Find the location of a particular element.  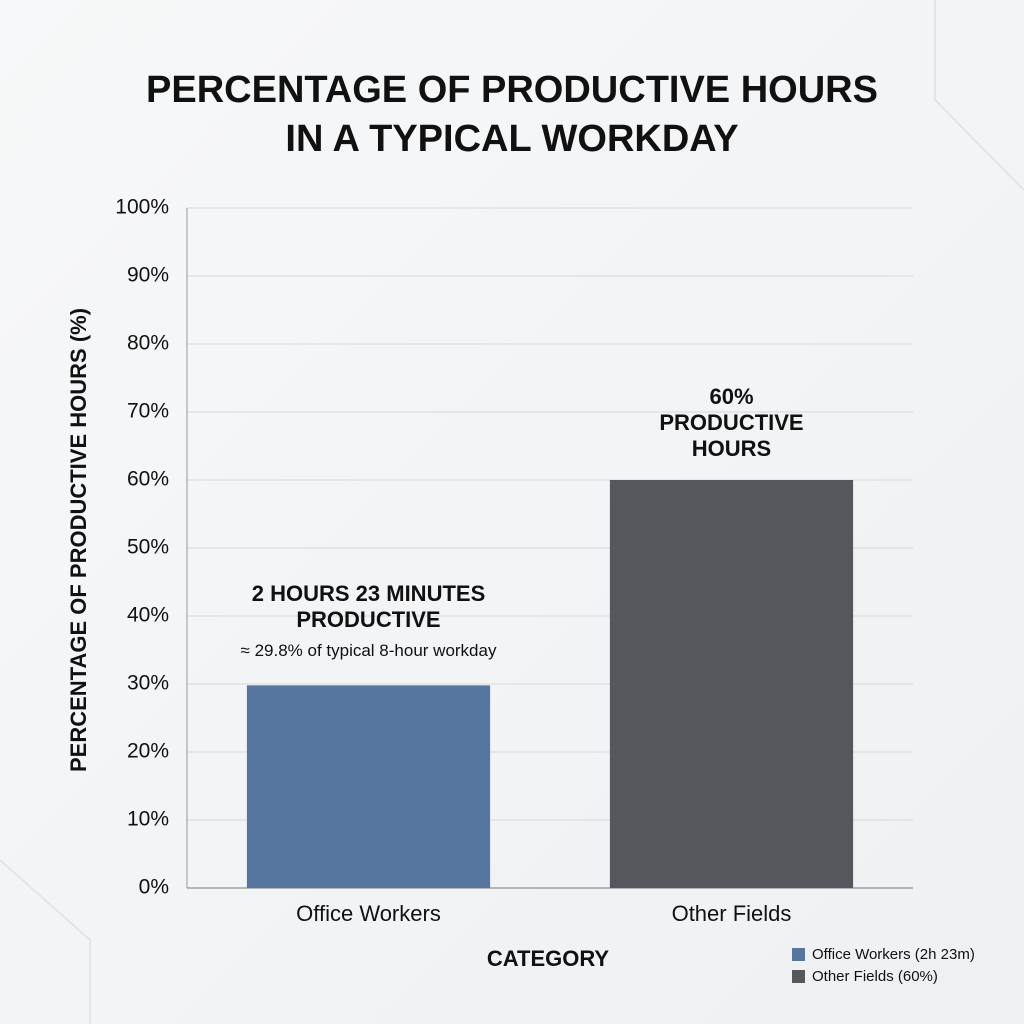

legend-label: Other Fields (60%) is located at coordinates (875, 976).